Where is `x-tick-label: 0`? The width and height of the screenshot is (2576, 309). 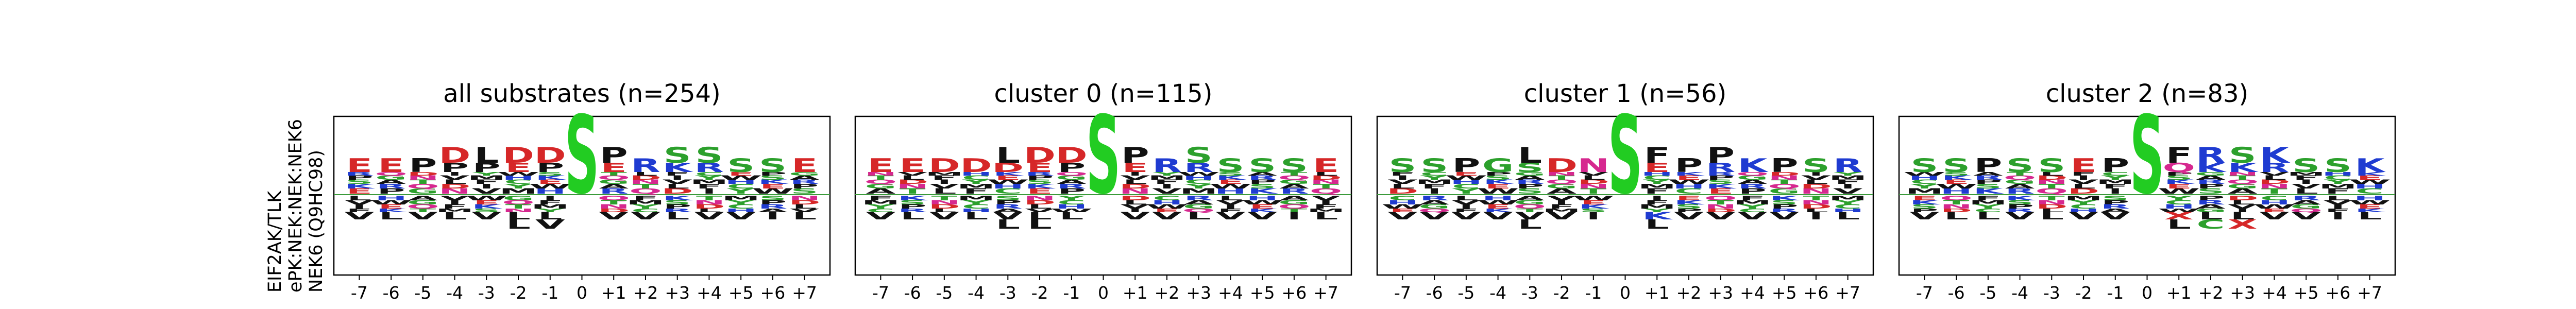 x-tick-label: 0 is located at coordinates (1625, 293).